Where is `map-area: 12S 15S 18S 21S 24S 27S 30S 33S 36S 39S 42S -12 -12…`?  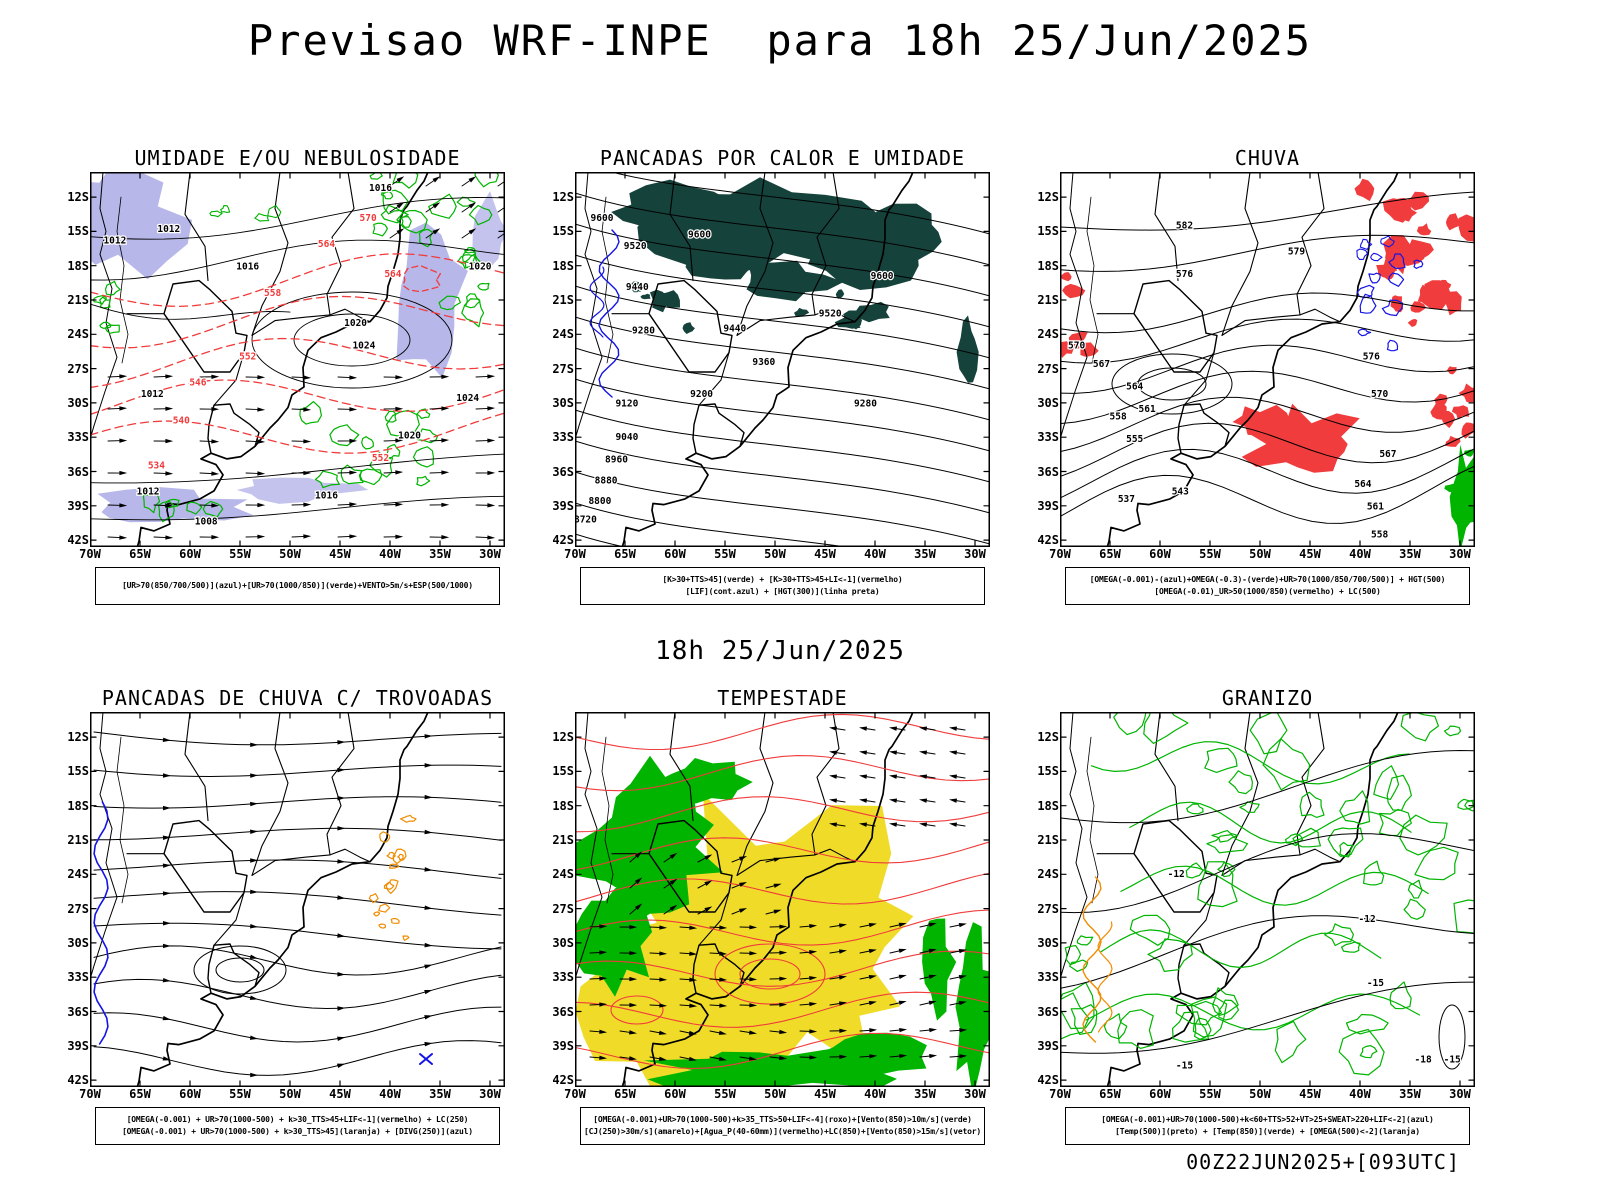
map-area: 12S 15S 18S 21S 24S 27S 30S 33S 36S 39S 42S -12 -12… is located at coordinates (1257, 899).